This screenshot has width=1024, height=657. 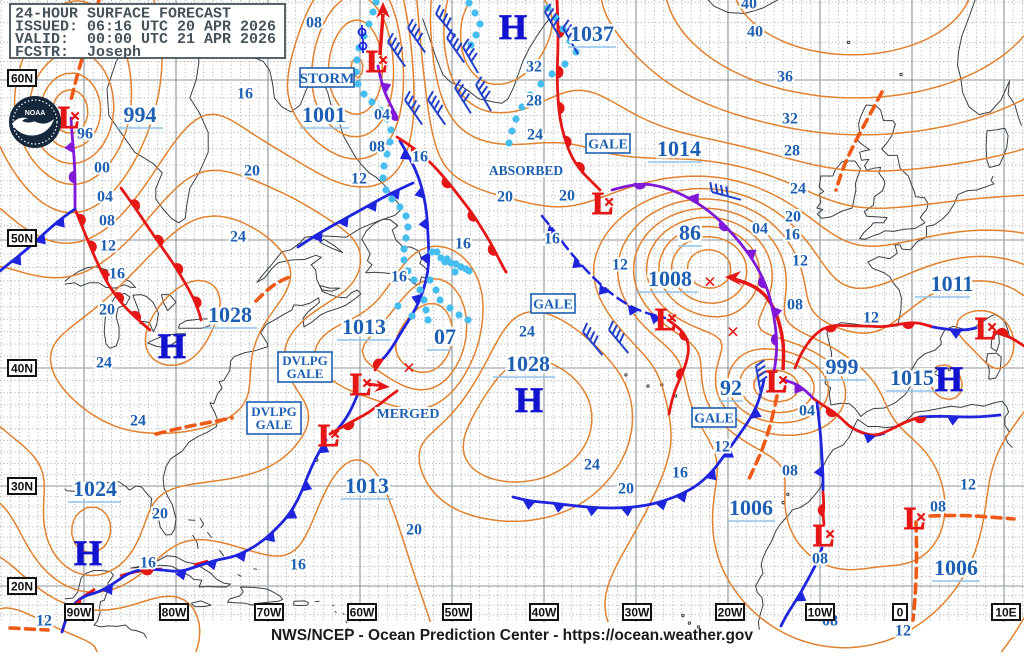 I want to click on svg-text: 1006, so click(x=751, y=507).